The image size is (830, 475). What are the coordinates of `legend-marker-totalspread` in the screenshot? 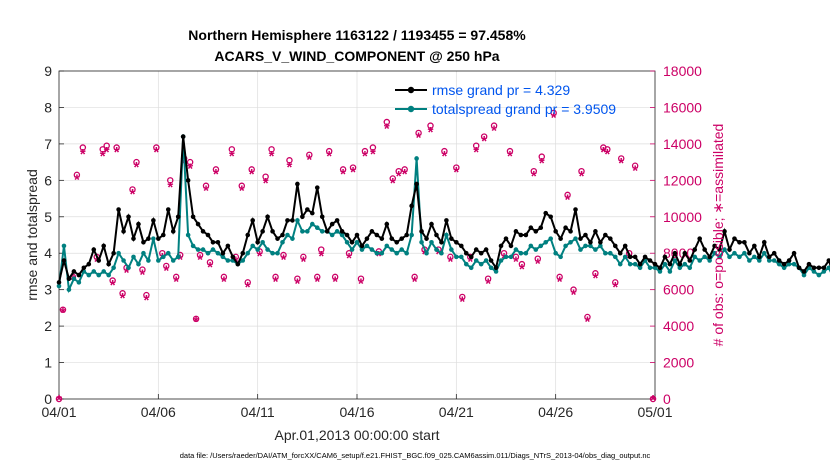 It's located at (411, 109).